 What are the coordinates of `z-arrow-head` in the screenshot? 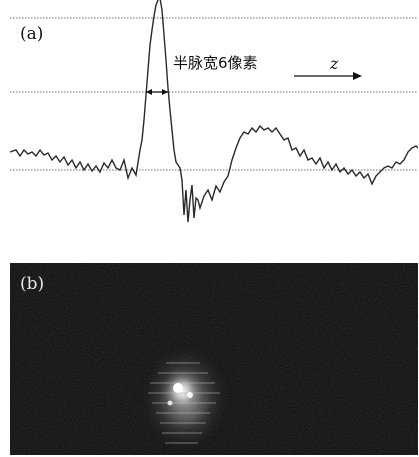 It's located at (357, 76).